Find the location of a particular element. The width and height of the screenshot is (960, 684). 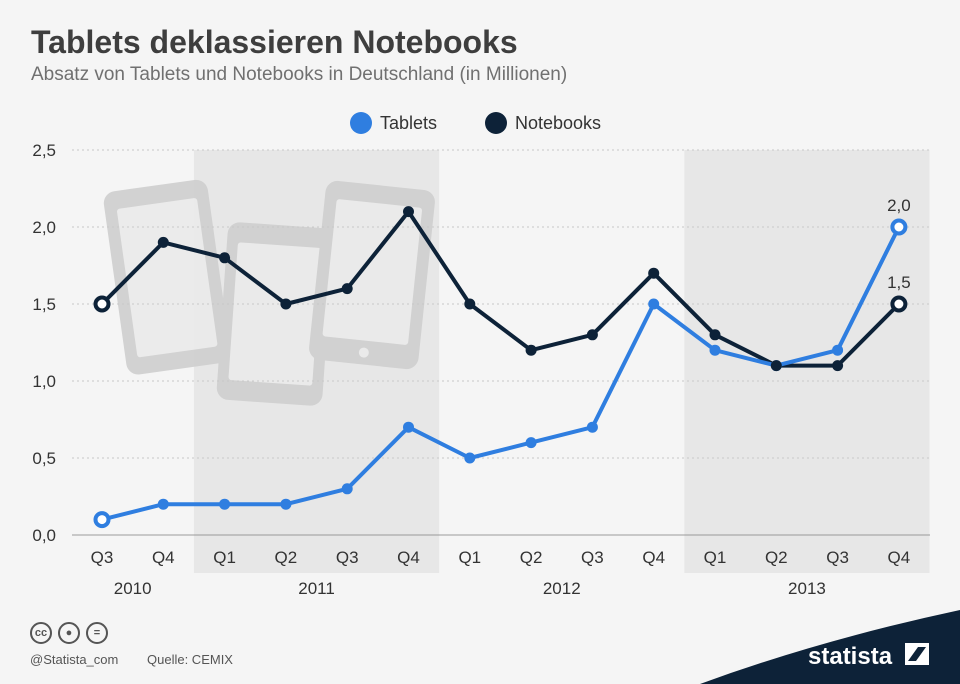

year-label: 2011 is located at coordinates (316, 588).